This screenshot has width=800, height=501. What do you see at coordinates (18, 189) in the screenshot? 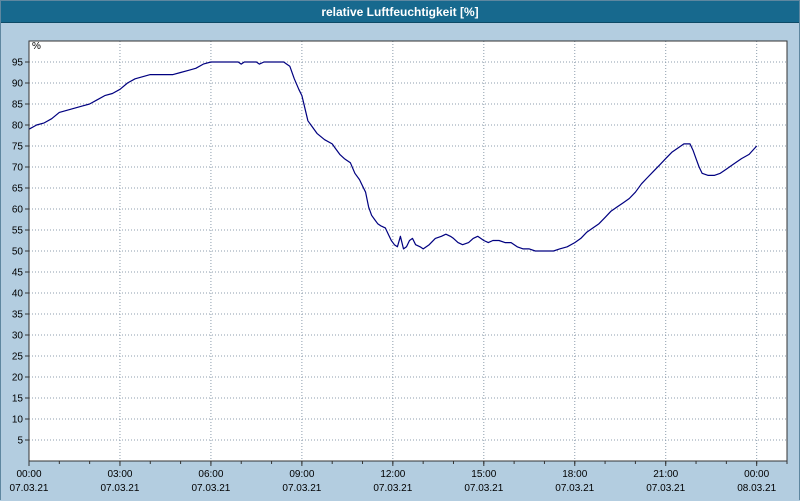
I see `y-tick-label: 65` at bounding box center [18, 189].